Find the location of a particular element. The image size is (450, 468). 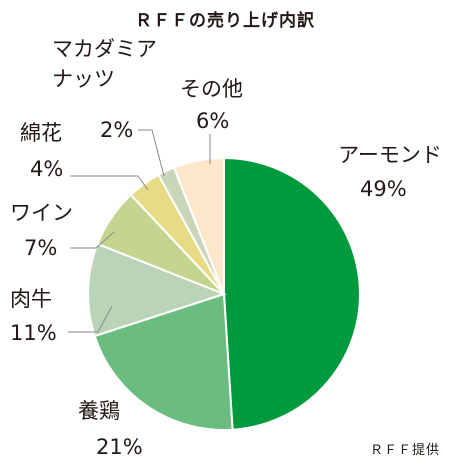

chart-title: ＲＦＦの売り上げ内訳 is located at coordinates (225, 21).